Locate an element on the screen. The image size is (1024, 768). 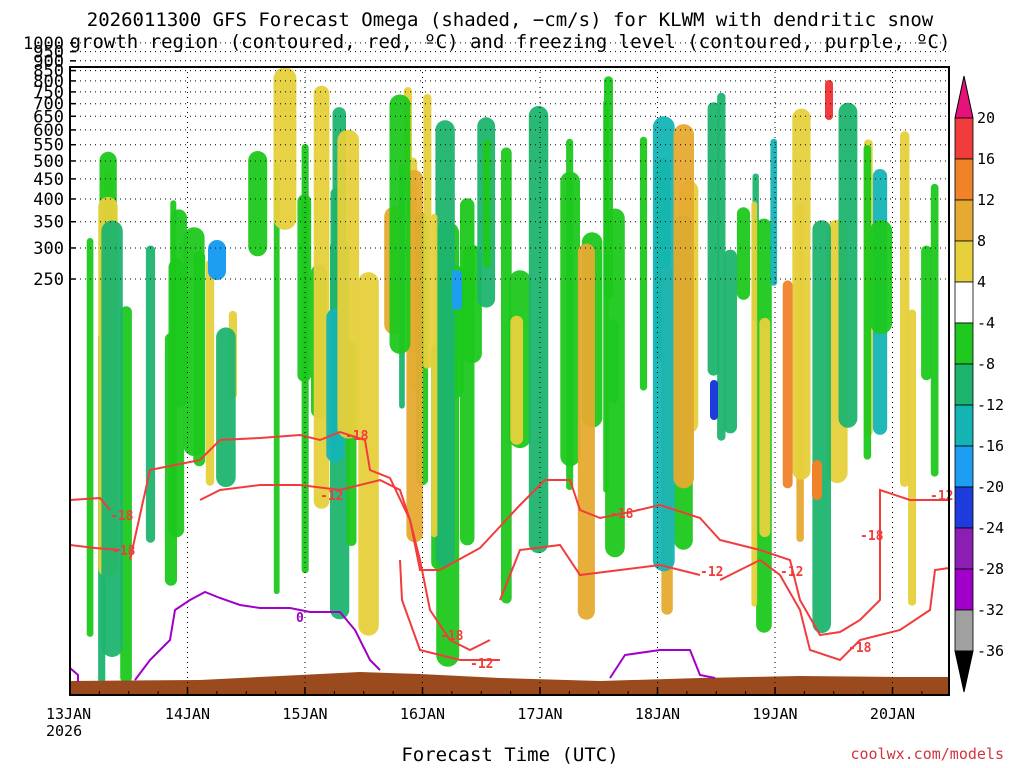
dendritic-contour-label: -12 is located at coordinates (331, 496).